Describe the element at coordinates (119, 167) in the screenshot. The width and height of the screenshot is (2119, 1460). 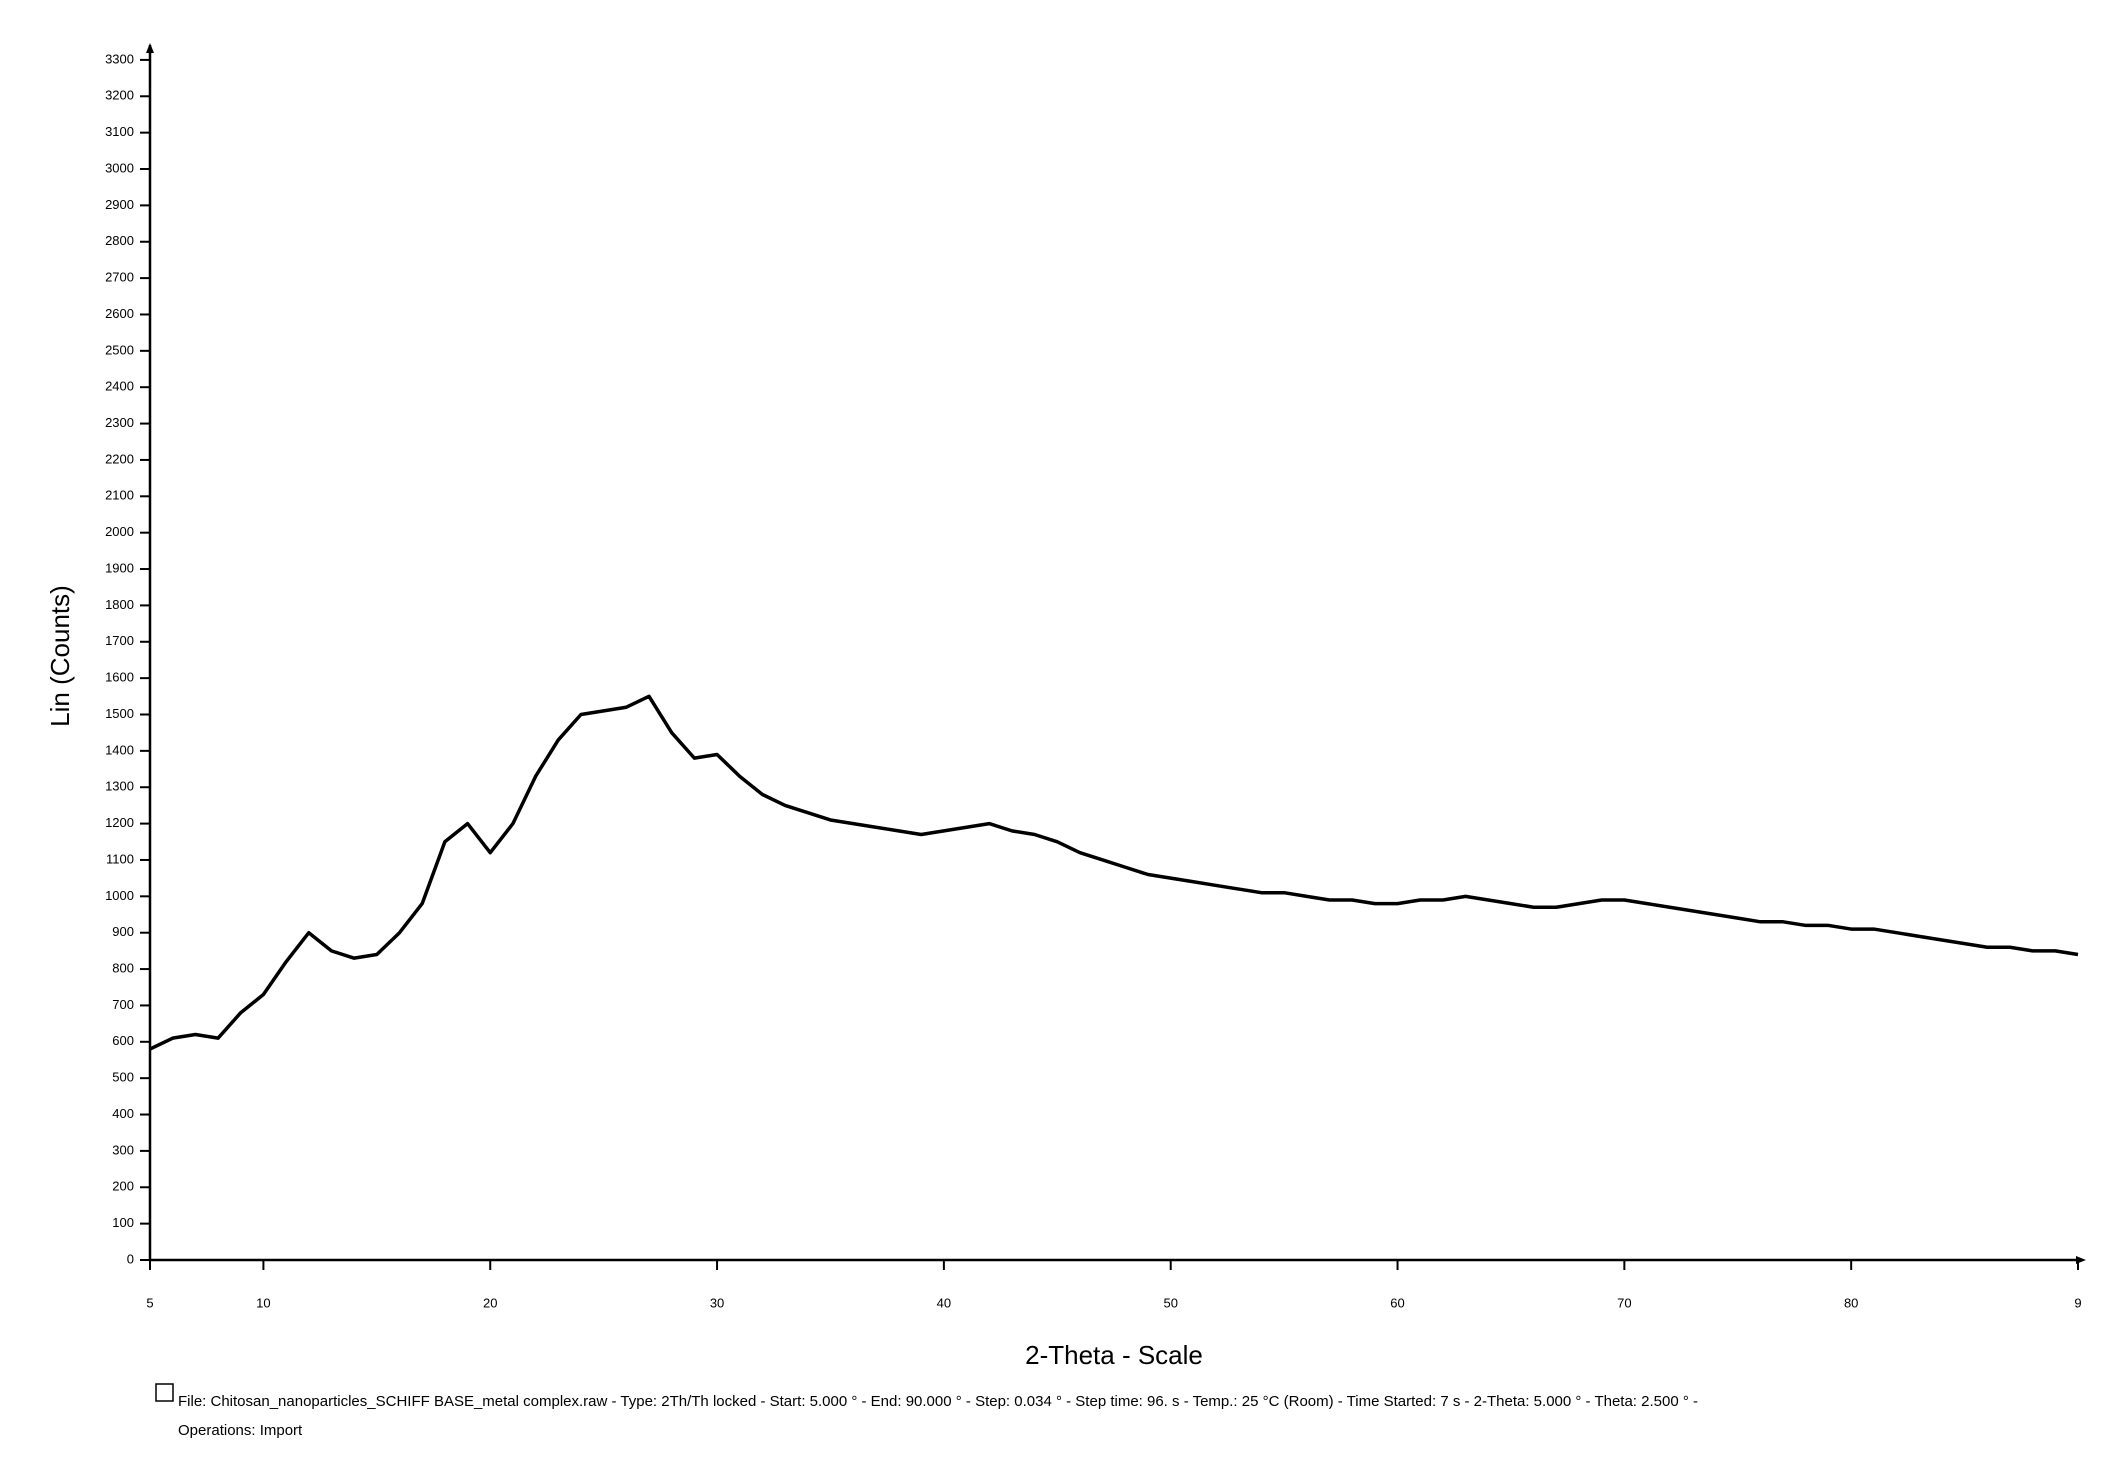
I see `y-tick-label: 3000` at that location.